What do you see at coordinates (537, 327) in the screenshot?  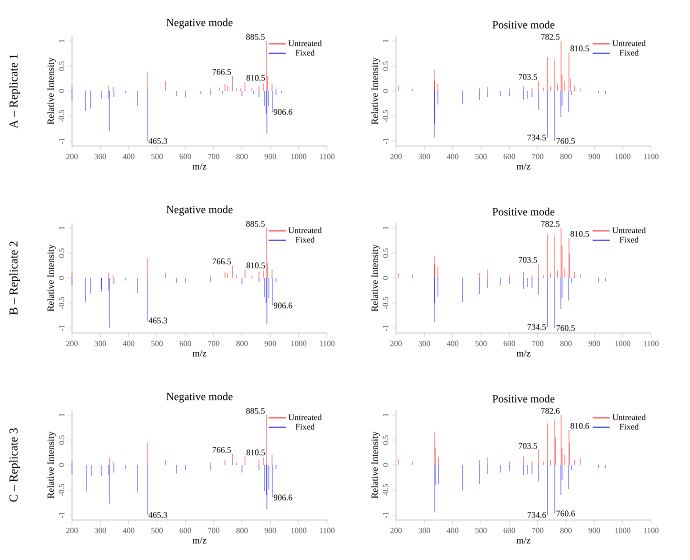 I see `annotation: 734.5` at bounding box center [537, 327].